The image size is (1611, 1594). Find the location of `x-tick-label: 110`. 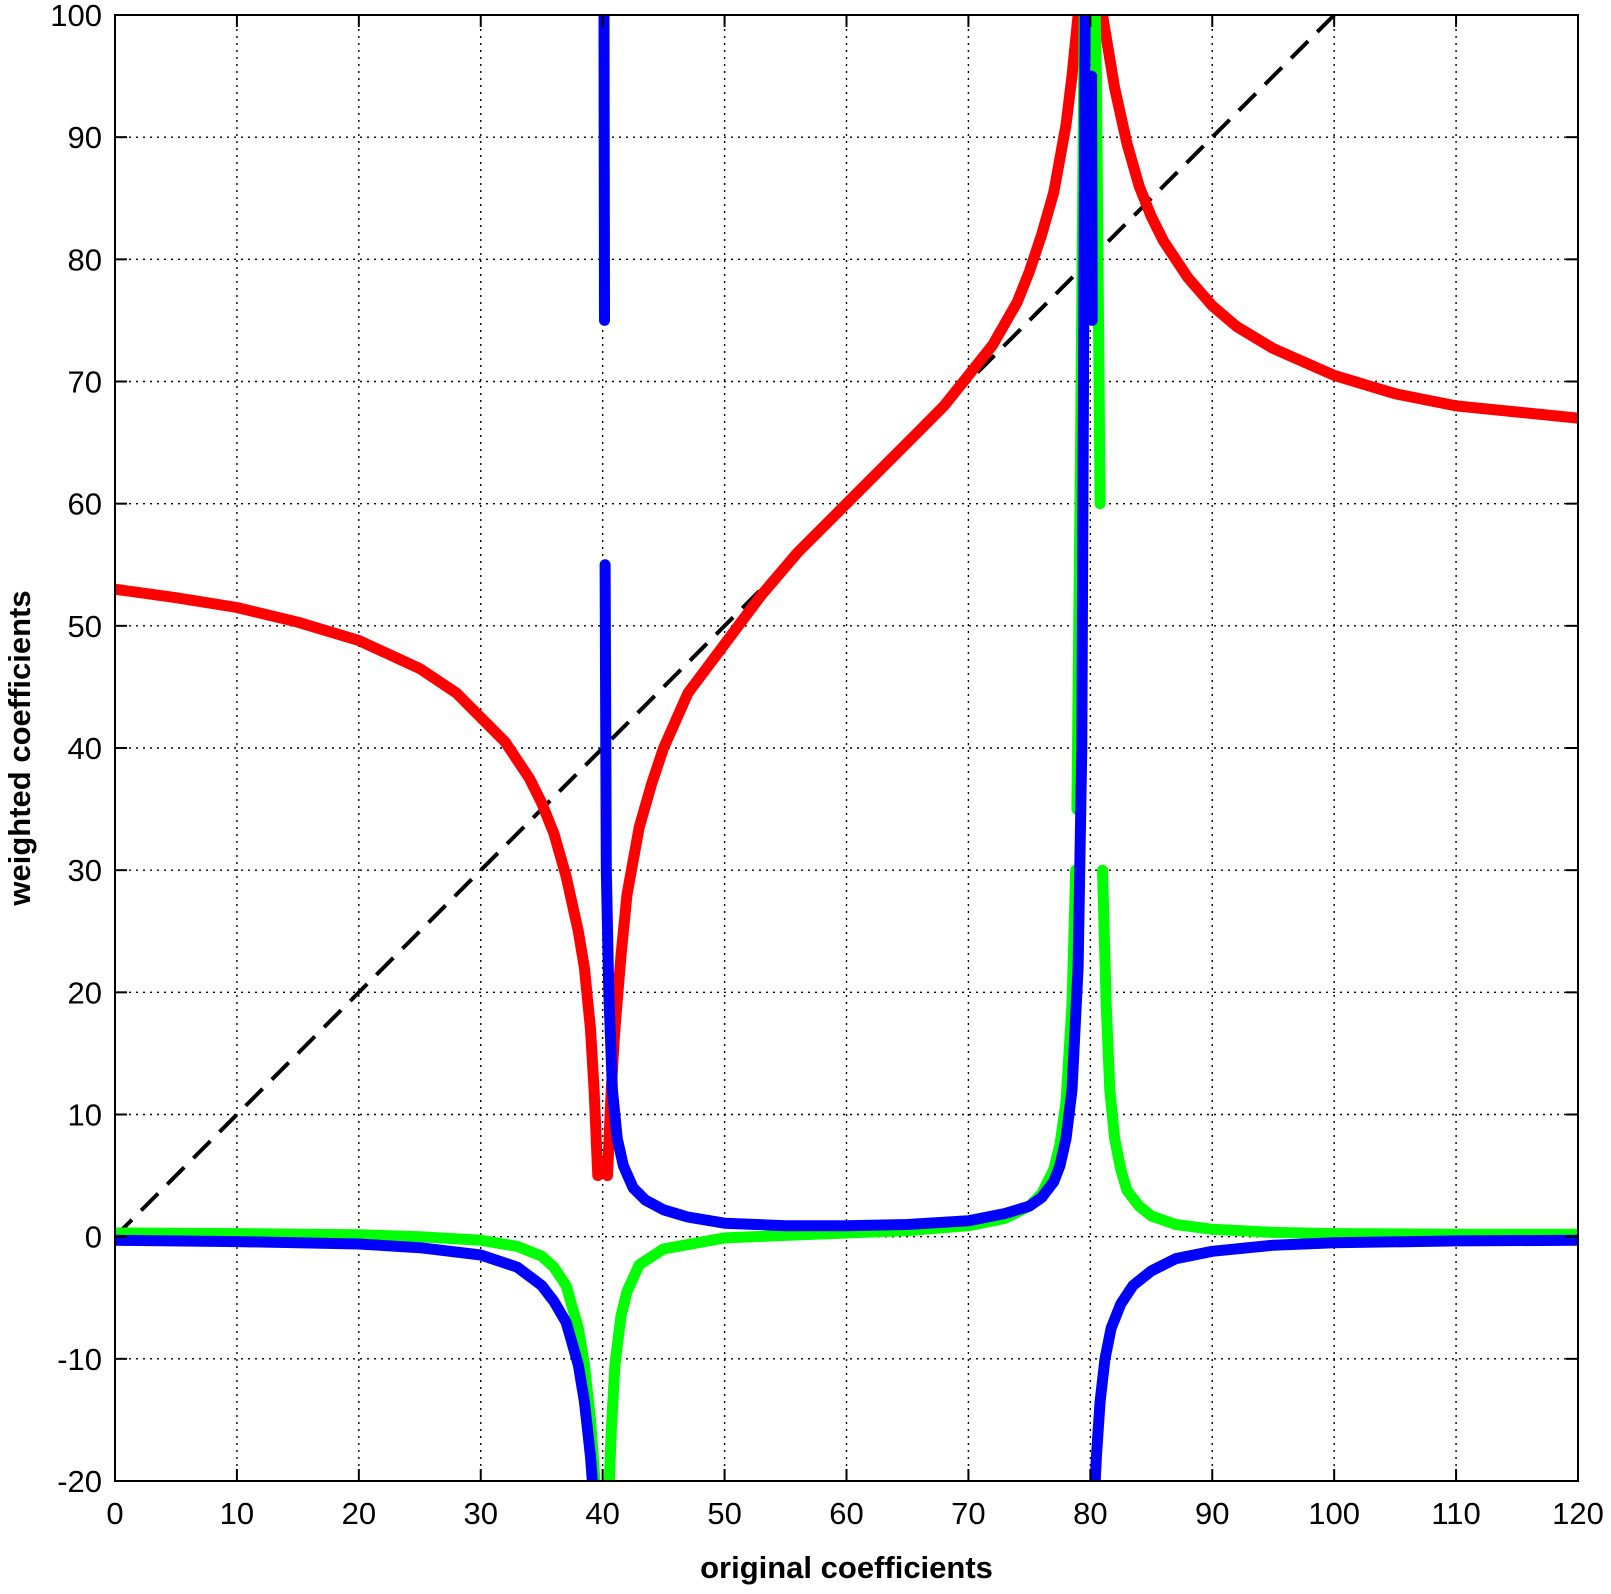

x-tick-label: 110 is located at coordinates (1455, 1513).